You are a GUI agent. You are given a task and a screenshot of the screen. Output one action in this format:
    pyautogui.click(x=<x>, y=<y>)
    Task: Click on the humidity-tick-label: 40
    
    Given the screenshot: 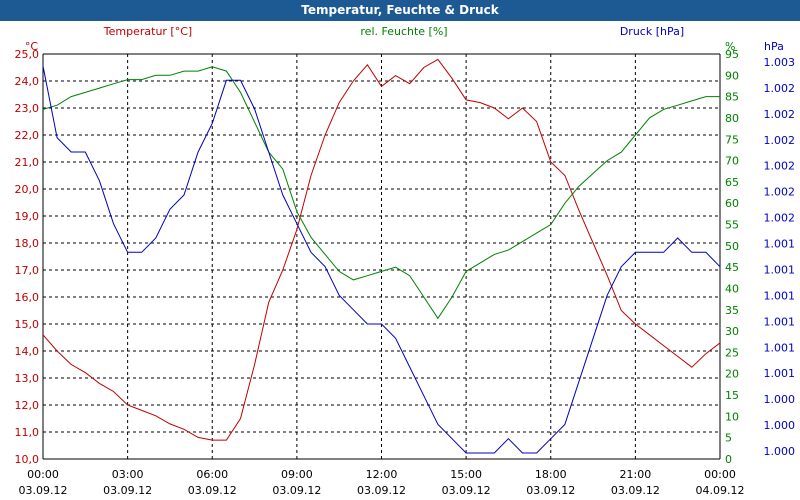 What is the action you would take?
    pyautogui.click(x=732, y=288)
    